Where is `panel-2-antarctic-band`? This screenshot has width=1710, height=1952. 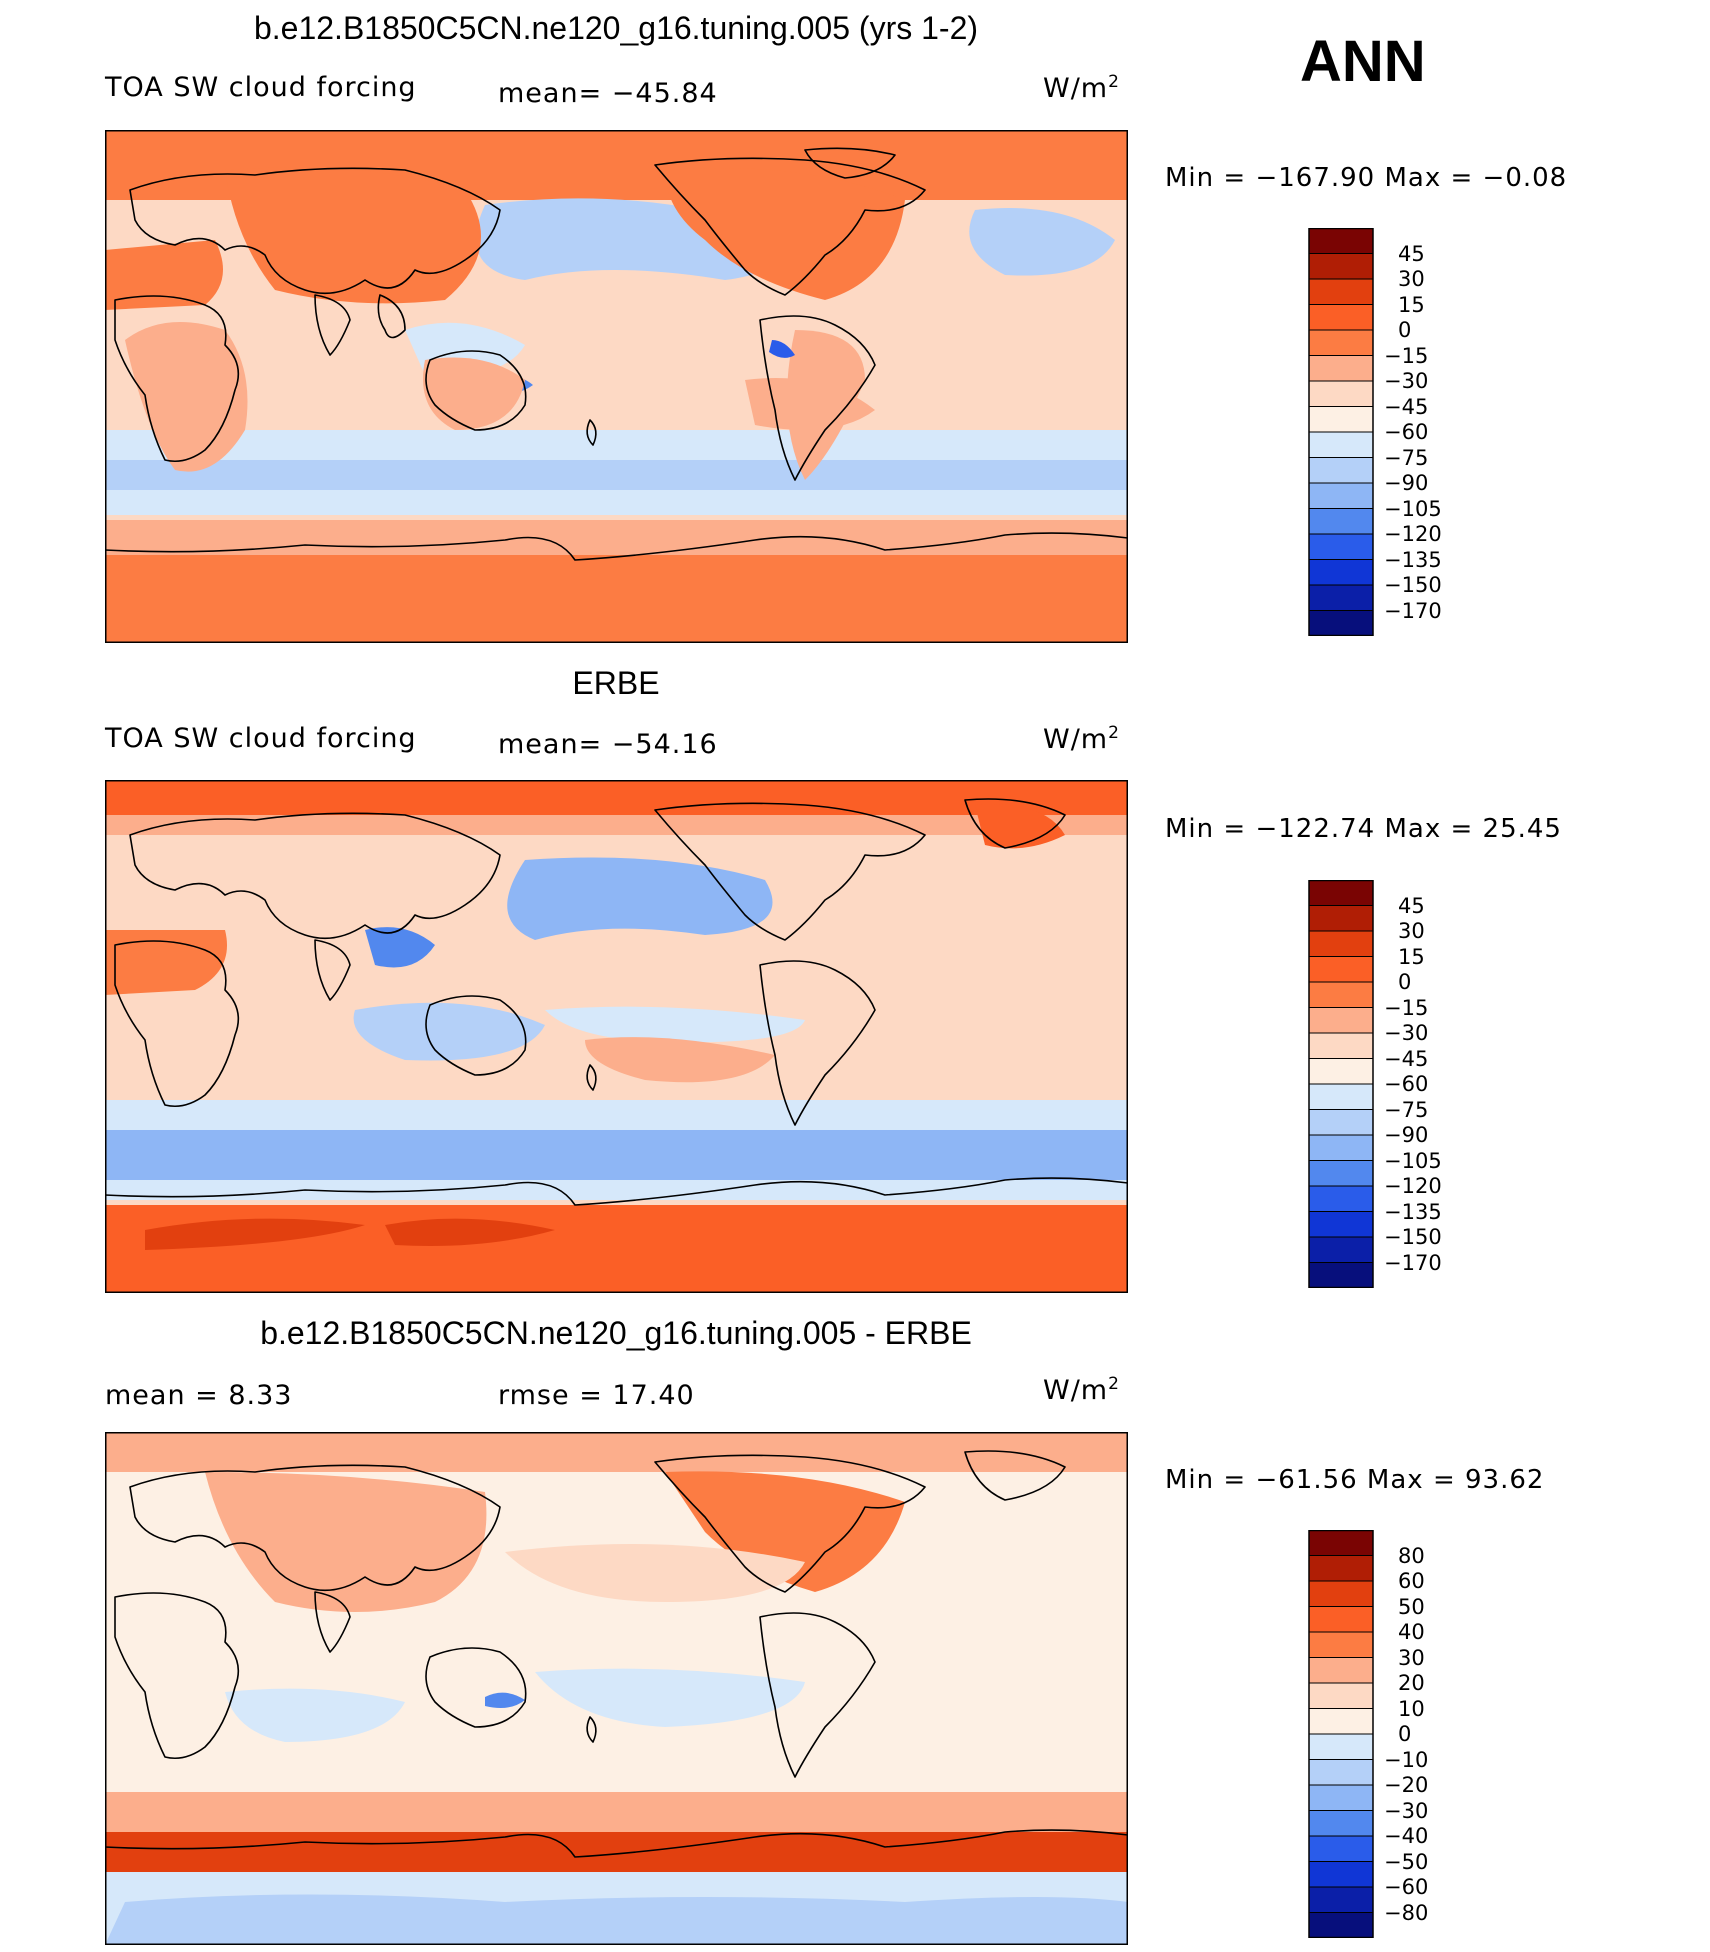 panel-2-antarctic-band is located at coordinates (616, 1249).